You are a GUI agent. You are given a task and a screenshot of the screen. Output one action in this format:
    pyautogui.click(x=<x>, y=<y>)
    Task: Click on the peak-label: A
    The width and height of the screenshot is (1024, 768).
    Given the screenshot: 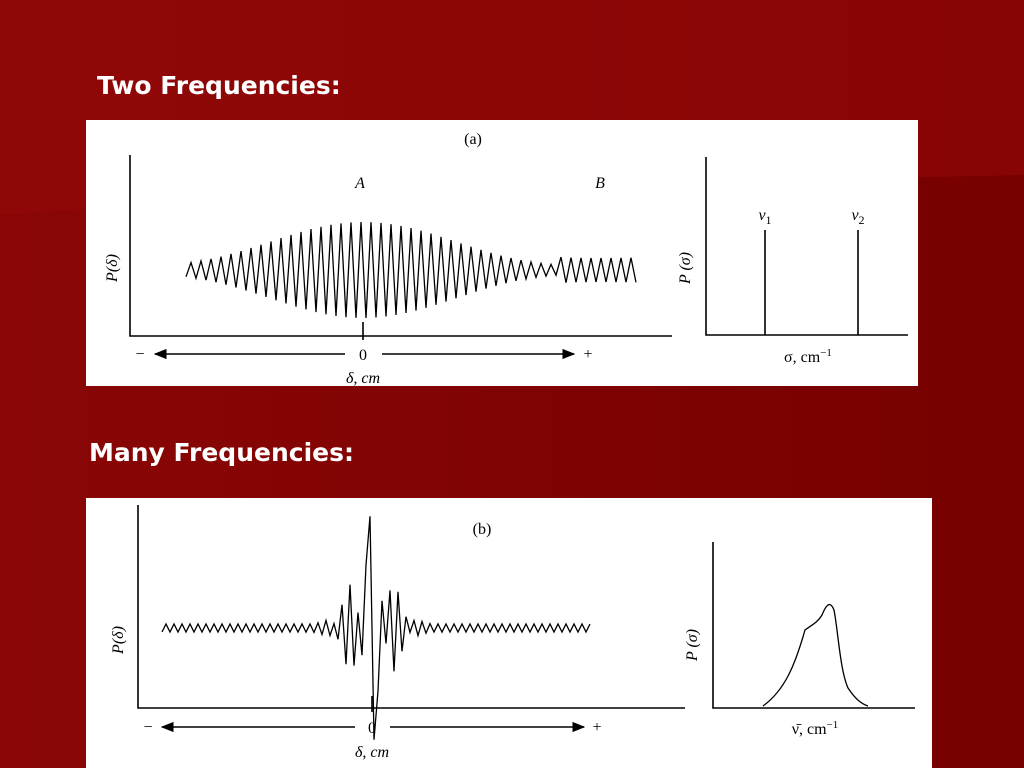 What is the action you would take?
    pyautogui.click(x=359, y=183)
    